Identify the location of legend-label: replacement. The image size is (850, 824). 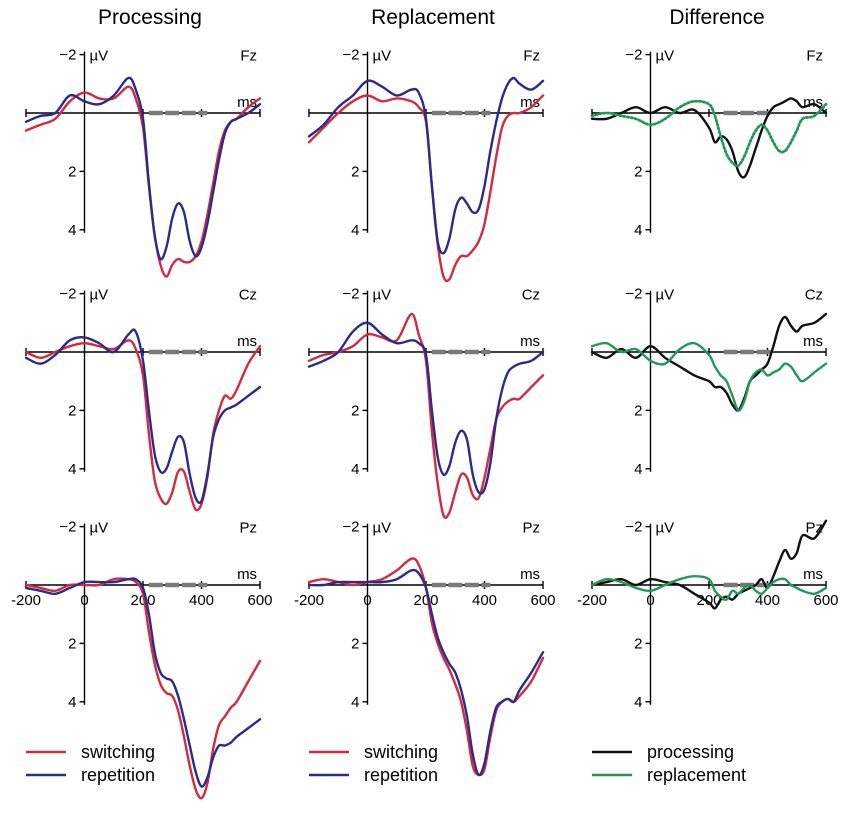
(696, 775).